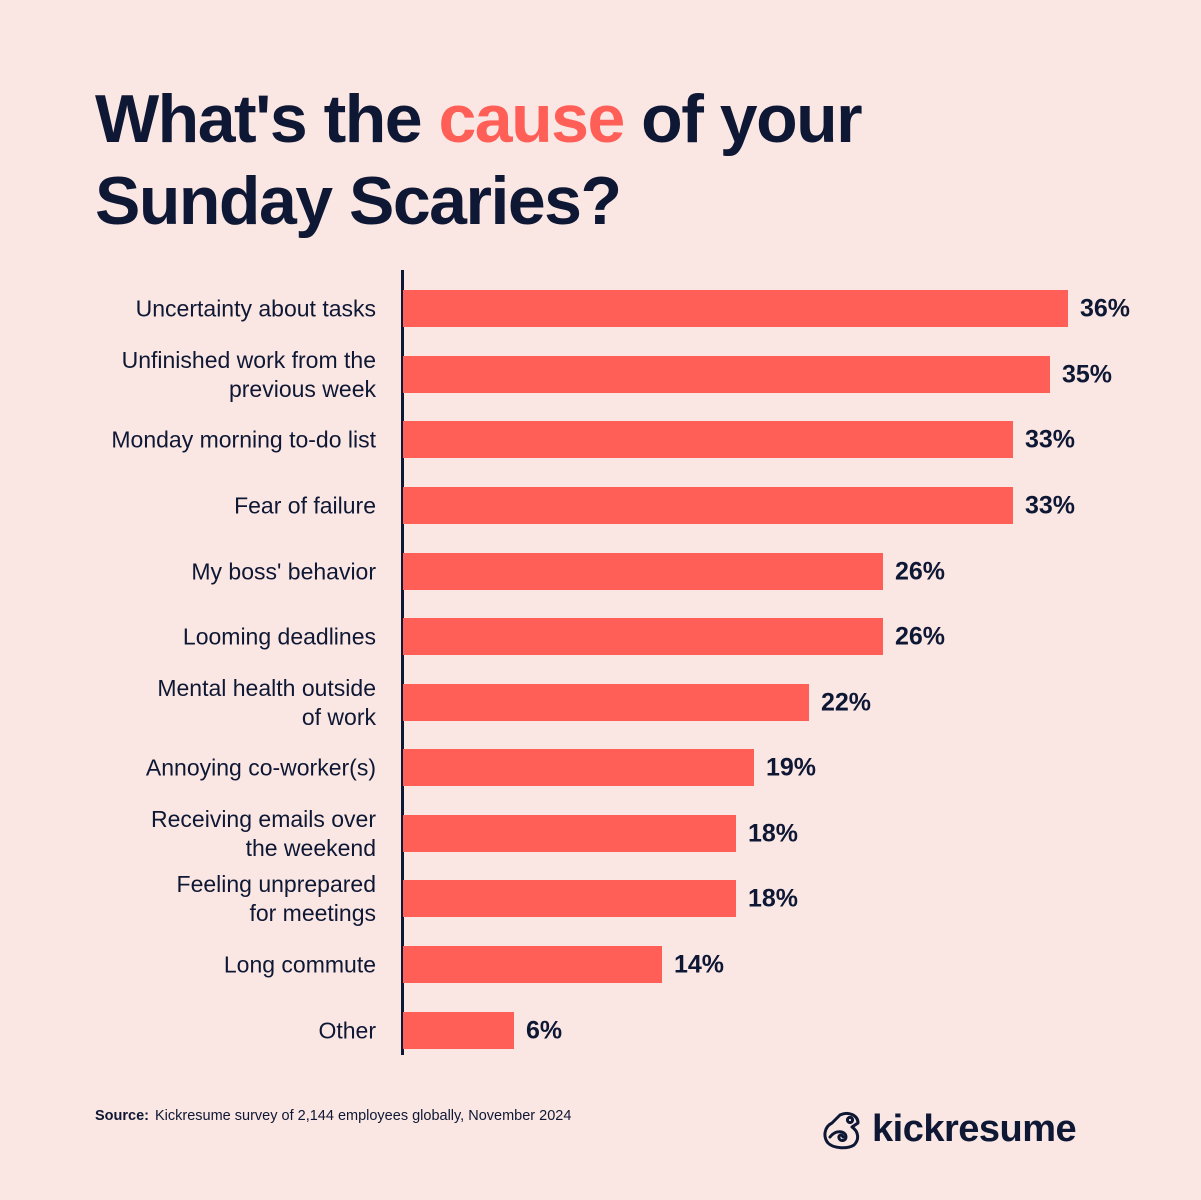 The width and height of the screenshot is (1201, 1200). What do you see at coordinates (841, 1130) in the screenshot?
I see `chameleon-logo-icon` at bounding box center [841, 1130].